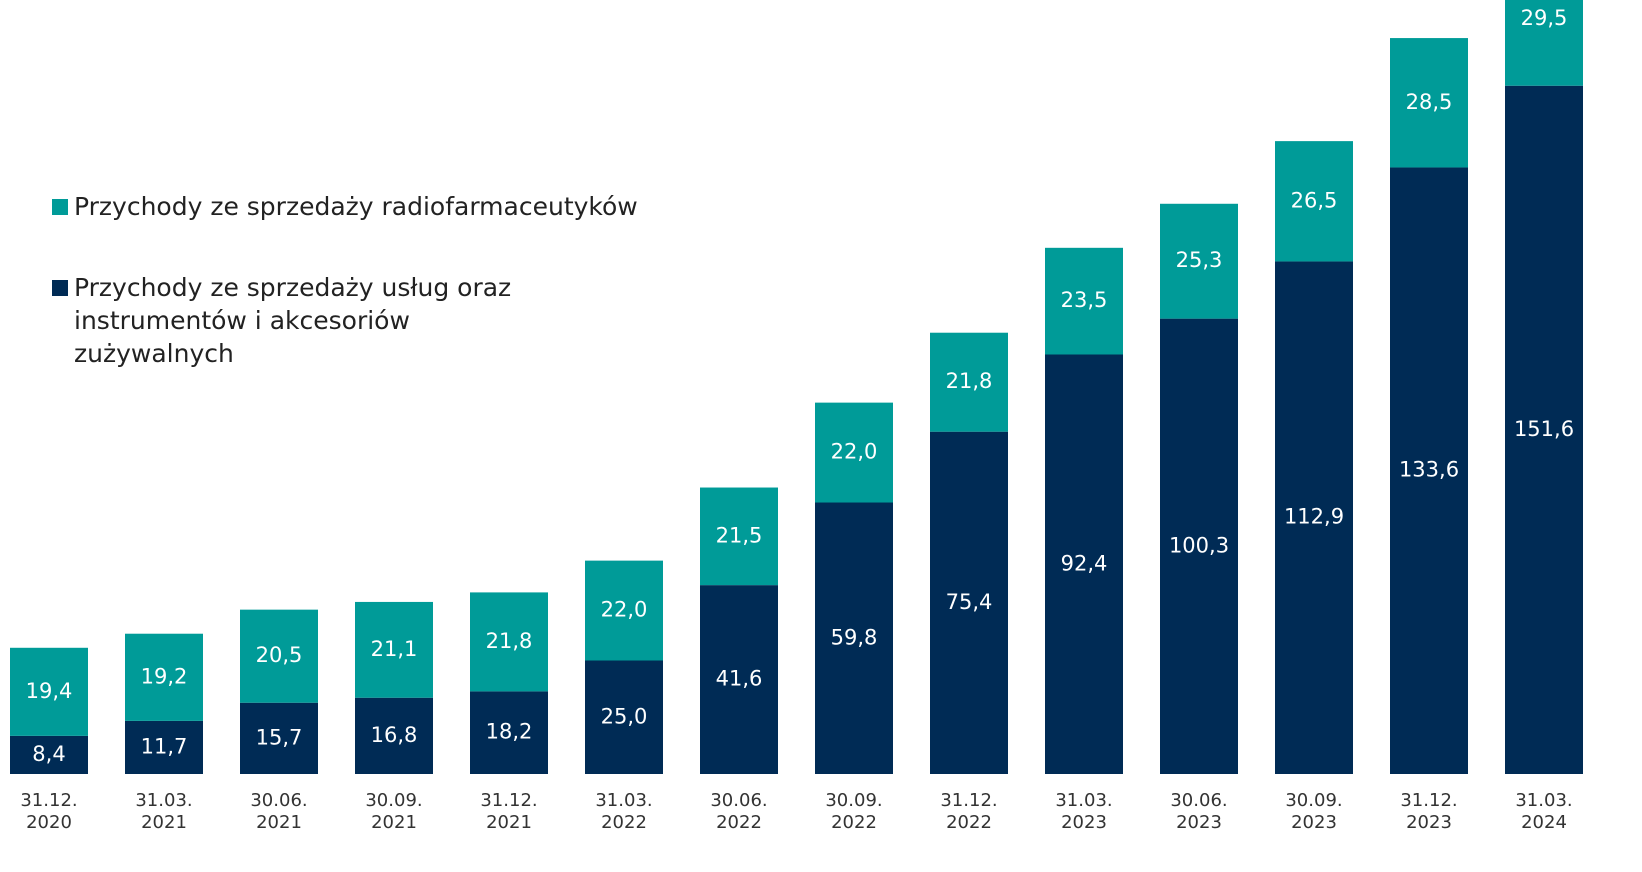 The image size is (1642, 872). I want to click on value-label: 75,4, so click(969, 602).